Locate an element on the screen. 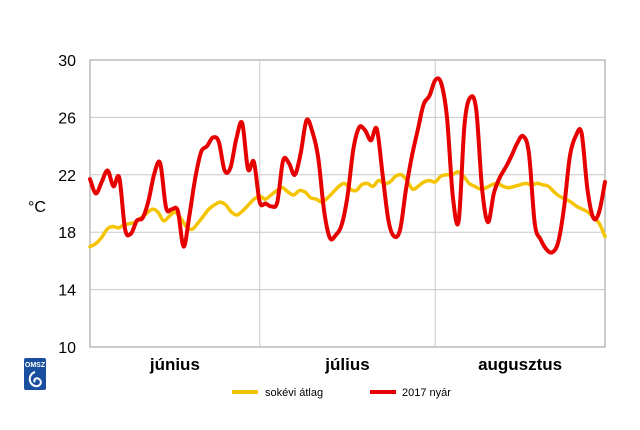  logo-text: OMSZ is located at coordinates (35, 365).